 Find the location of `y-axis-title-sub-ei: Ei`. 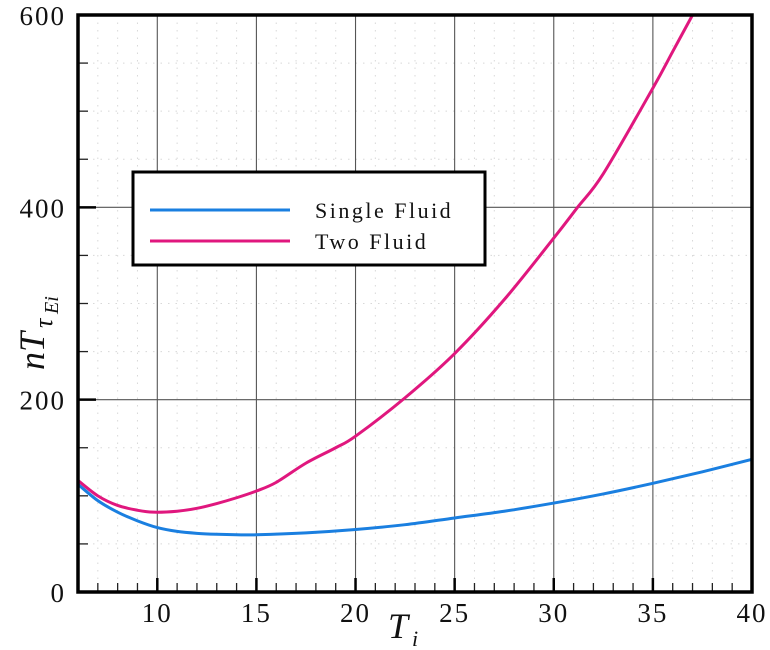

y-axis-title-sub-ei: Ei is located at coordinates (52, 305).